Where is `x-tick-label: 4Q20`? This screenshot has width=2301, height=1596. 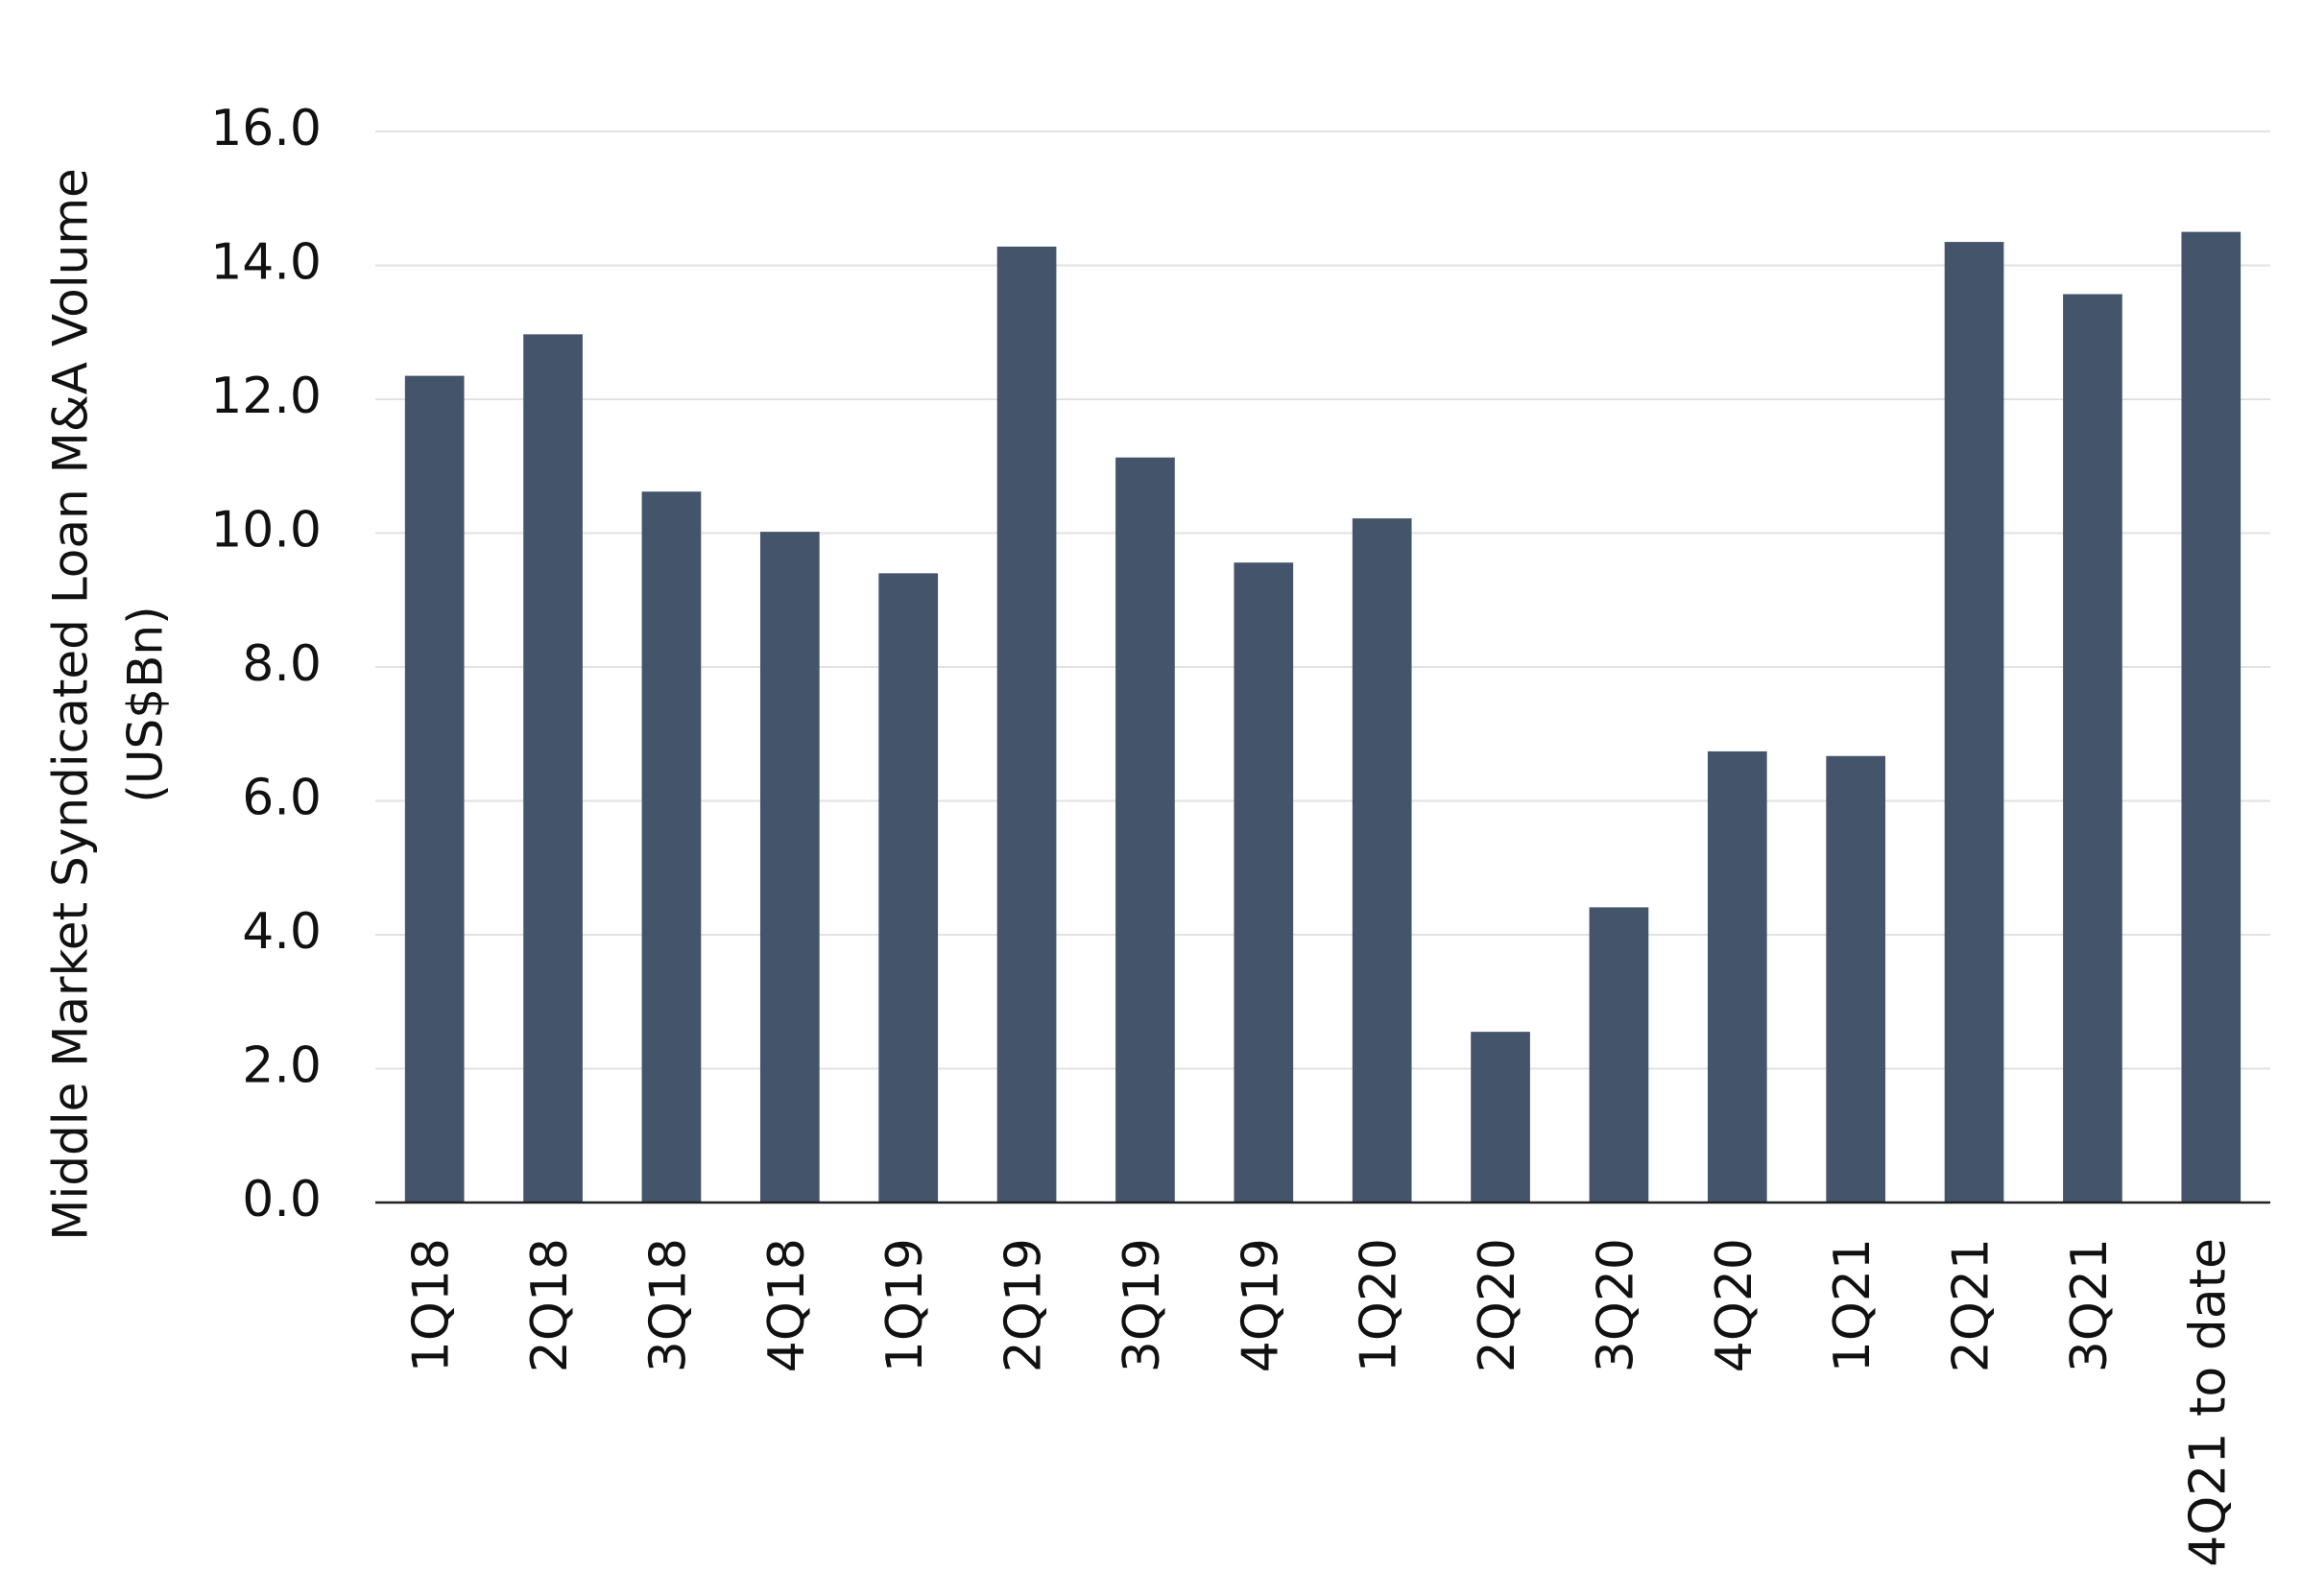 x-tick-label: 4Q20 is located at coordinates (1734, 1305).